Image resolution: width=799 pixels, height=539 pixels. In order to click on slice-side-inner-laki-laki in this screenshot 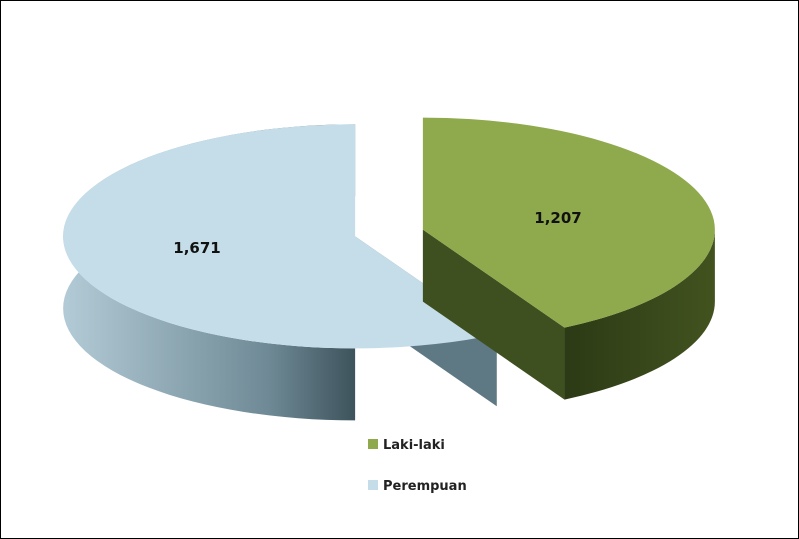, I will do `click(493, 314)`.